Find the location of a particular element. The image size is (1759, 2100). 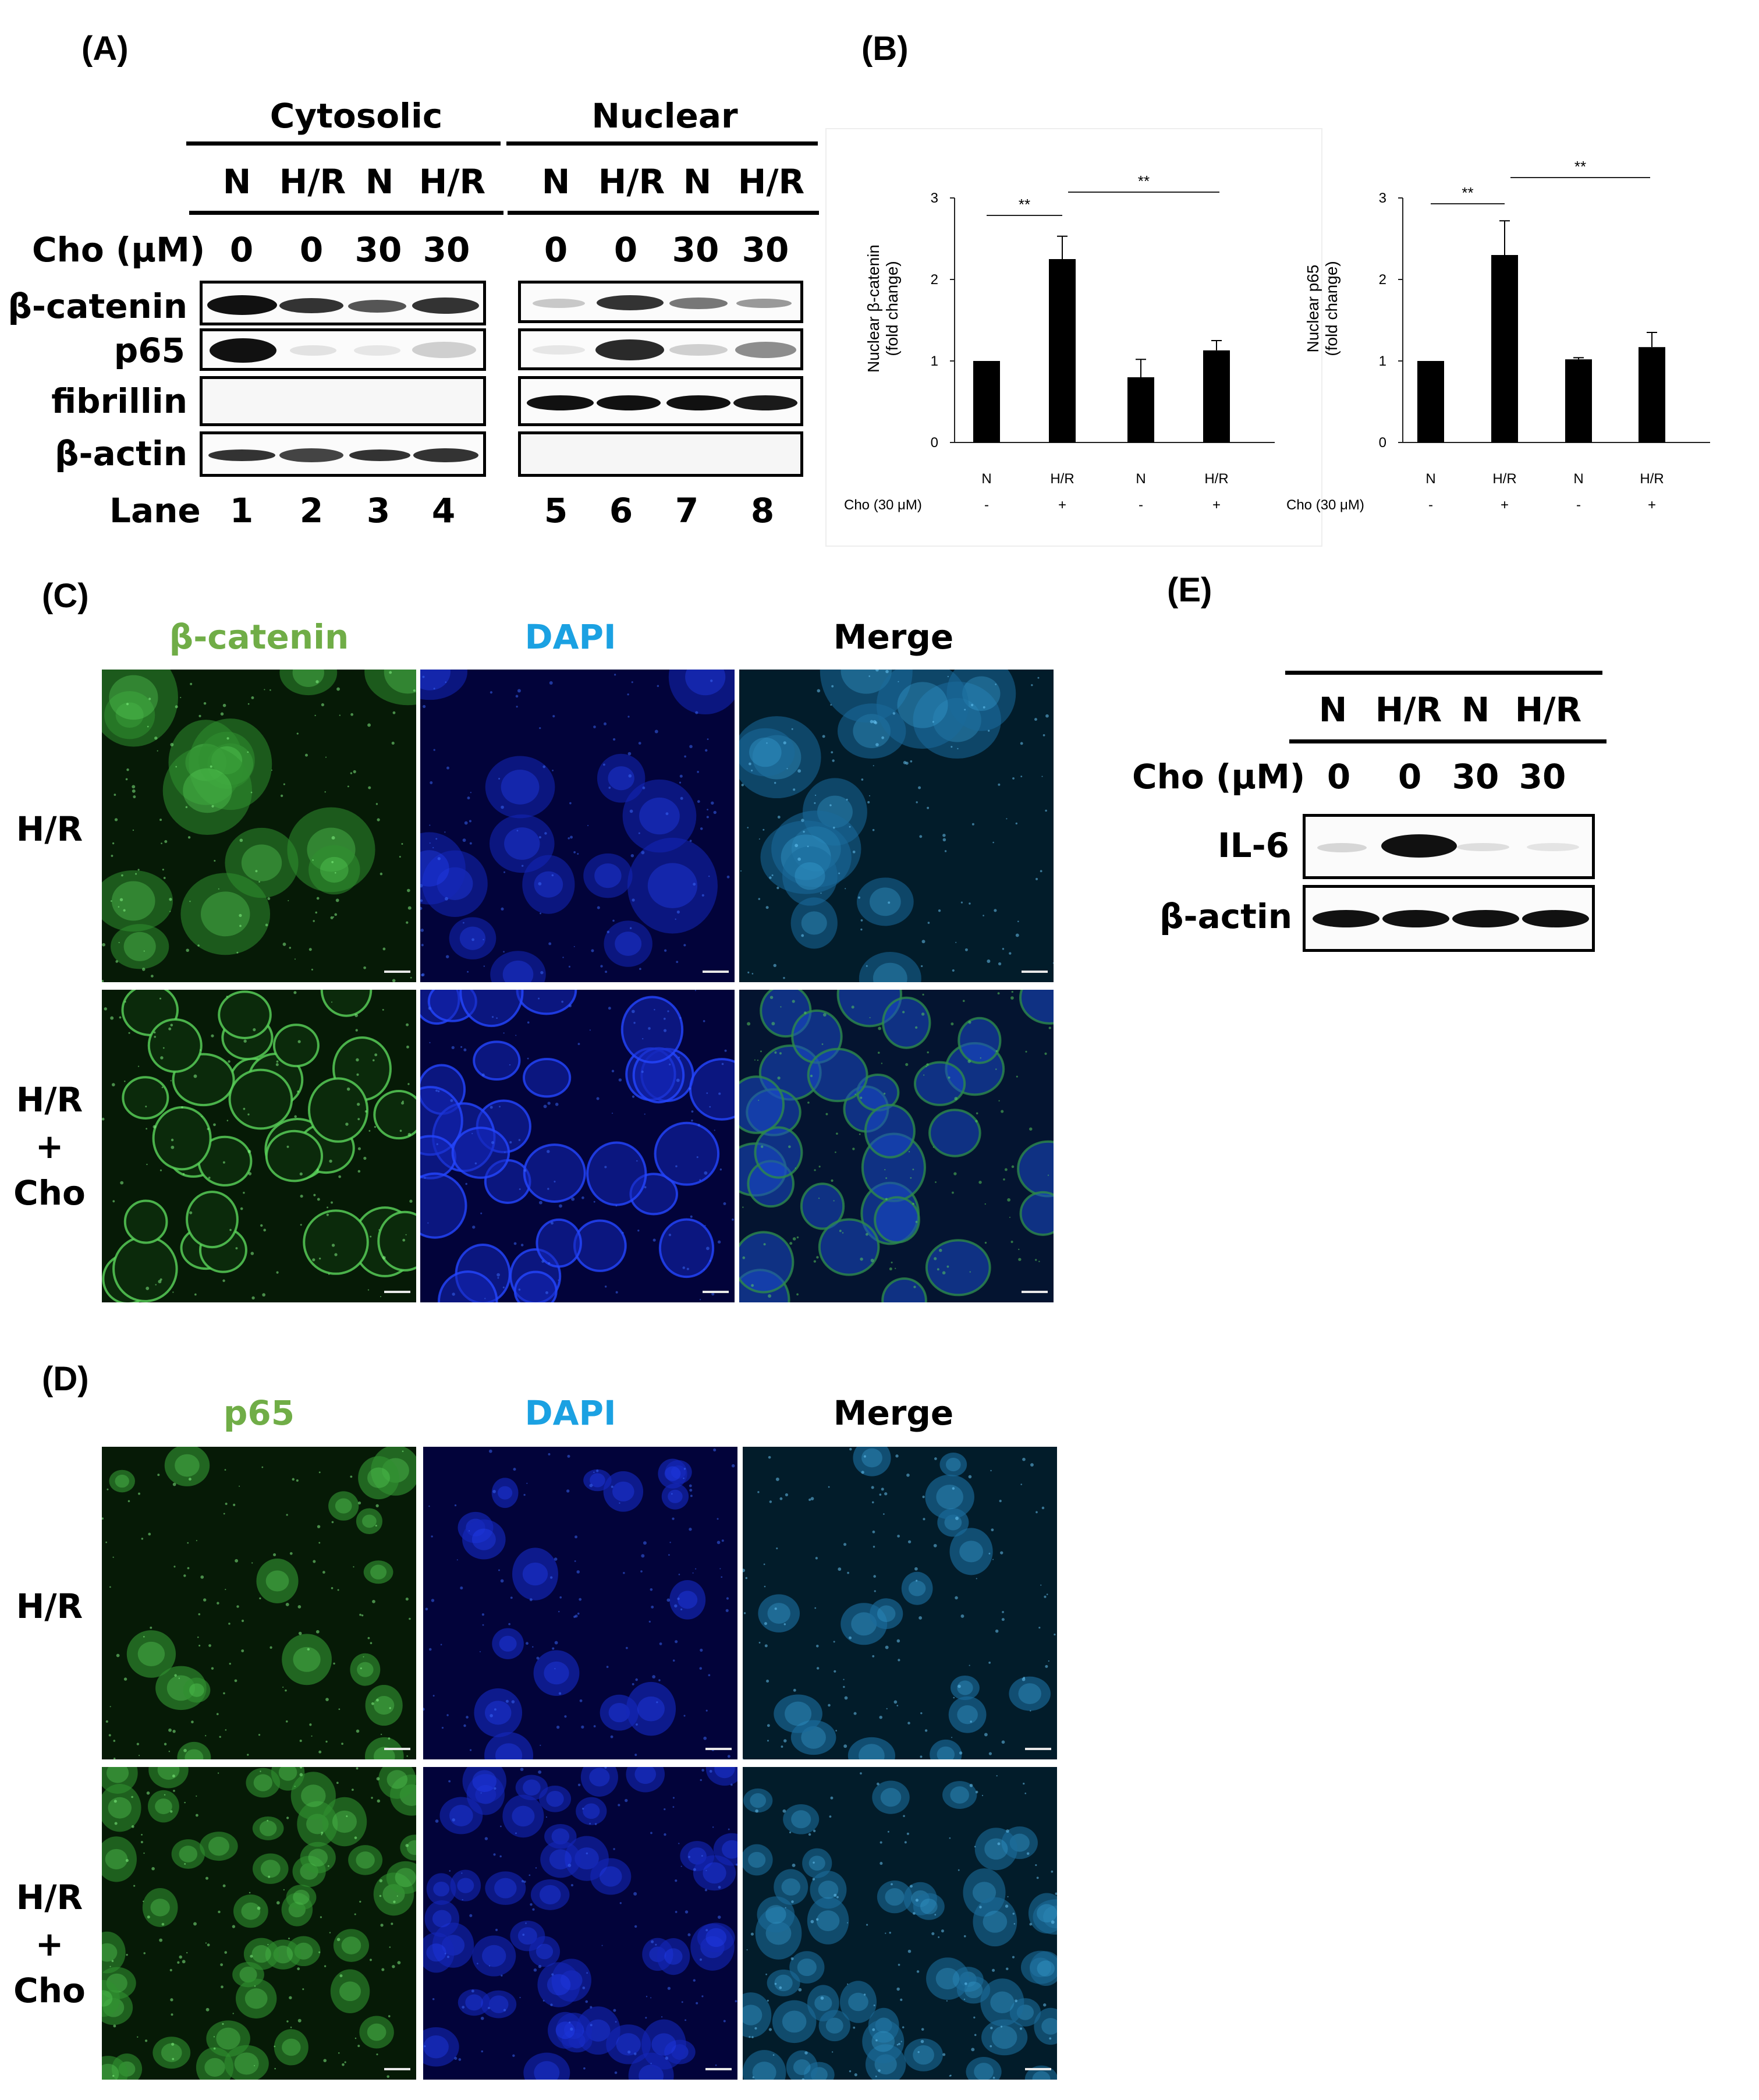

panel-b-frame-left is located at coordinates (1073, 337).